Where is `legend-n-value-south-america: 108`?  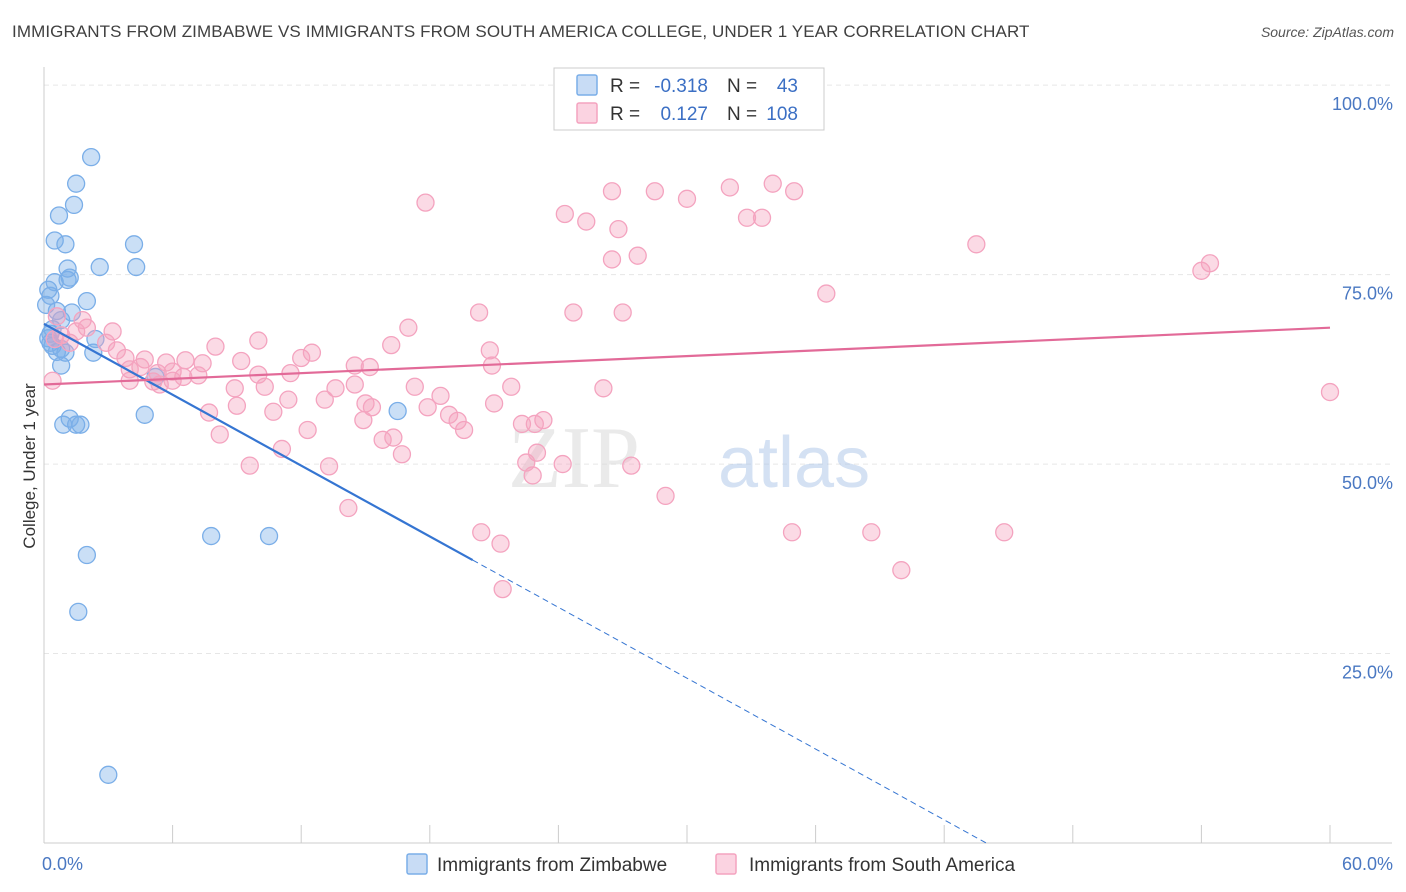
legend-n-value-south-america: 108 is located at coordinates (782, 114).